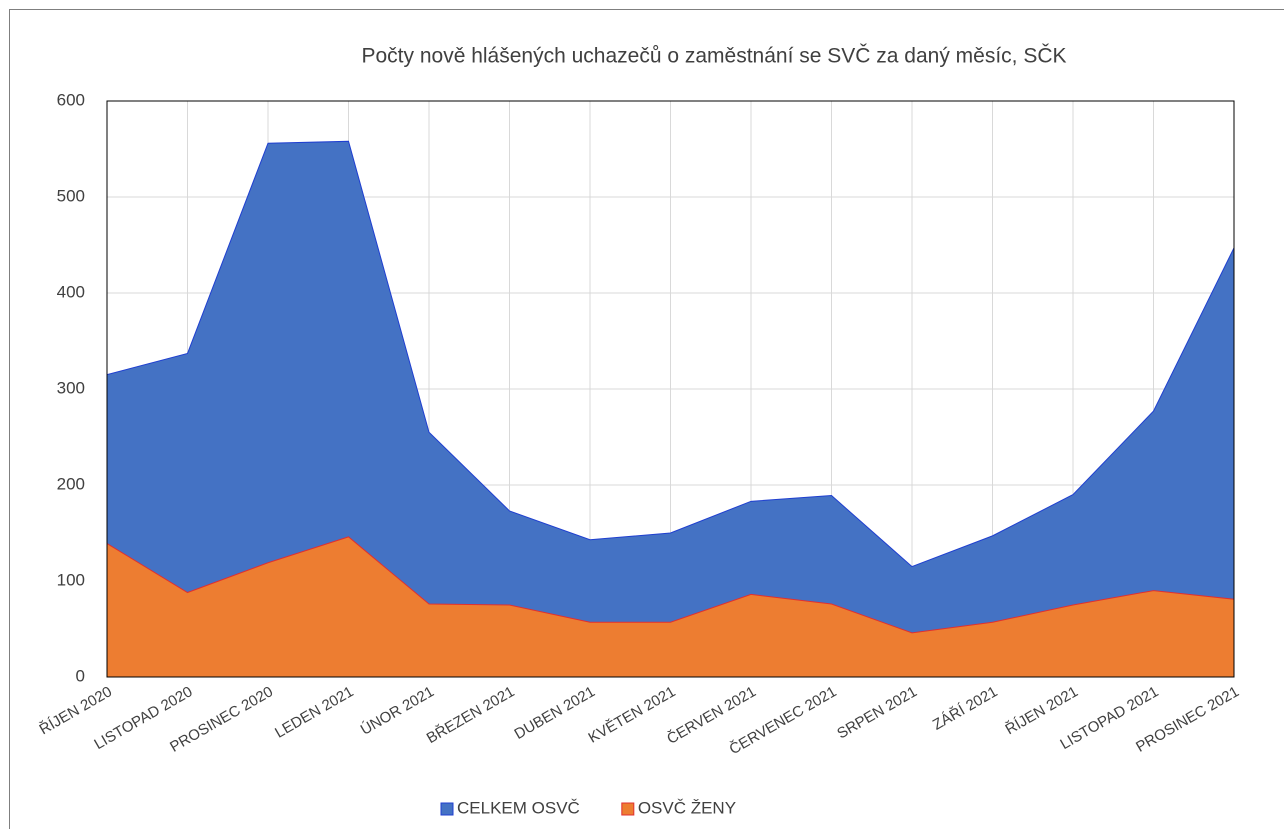 This screenshot has height=829, width=1284. What do you see at coordinates (71, 291) in the screenshot?
I see `y-tick-label: 400` at bounding box center [71, 291].